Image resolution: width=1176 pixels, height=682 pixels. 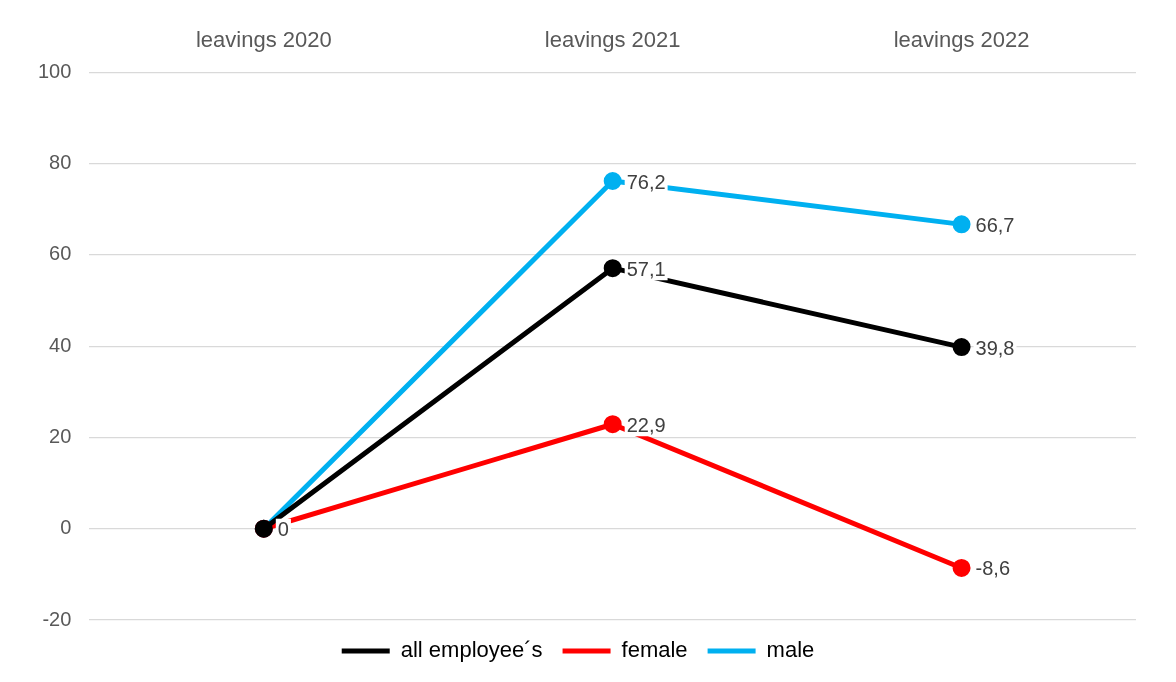 I want to click on data-label: 0, so click(x=283, y=529).